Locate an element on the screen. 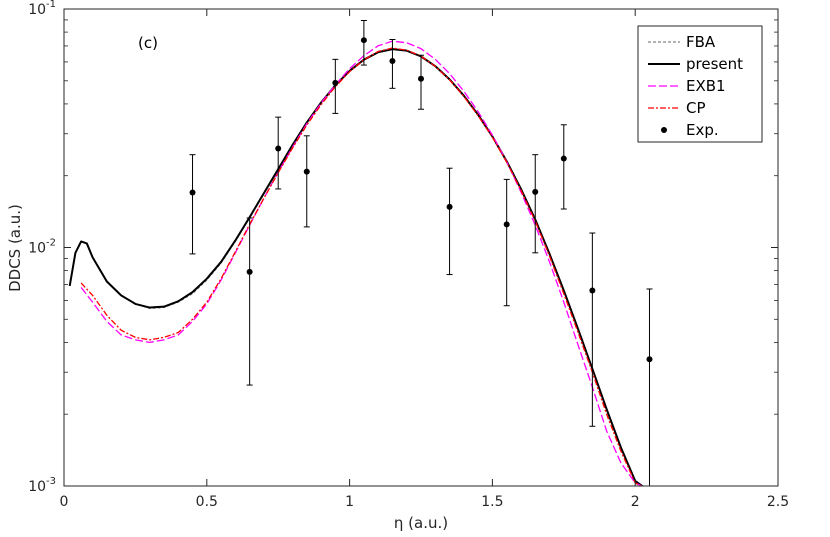  legend-label-cp: CP is located at coordinates (696, 108).